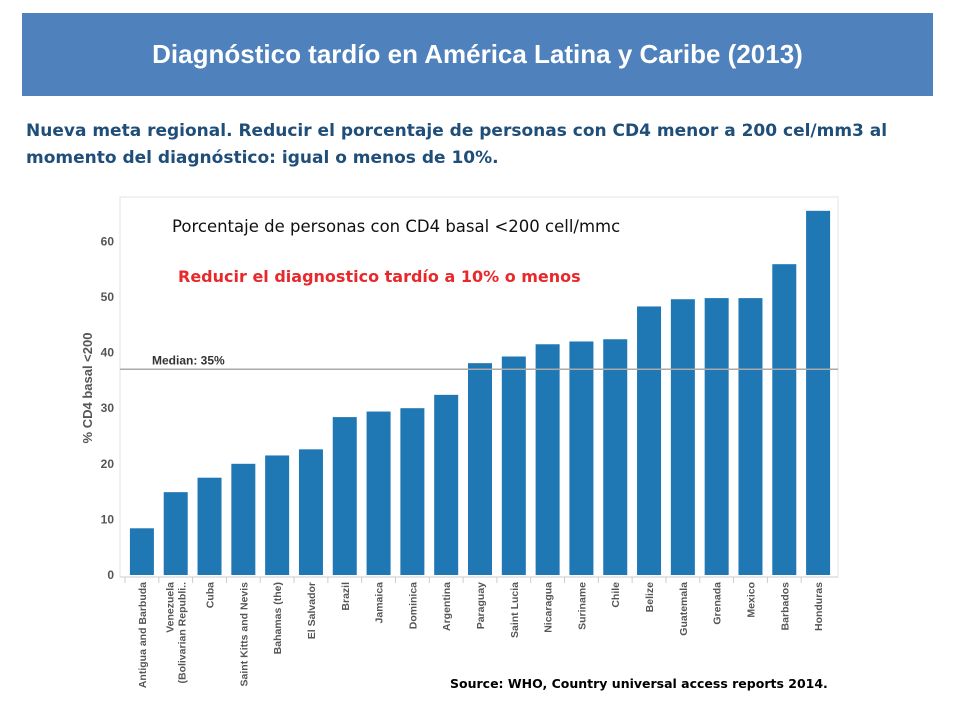 The width and height of the screenshot is (960, 720). I want to click on x-tick-text: El Salvador, so click(312, 610).